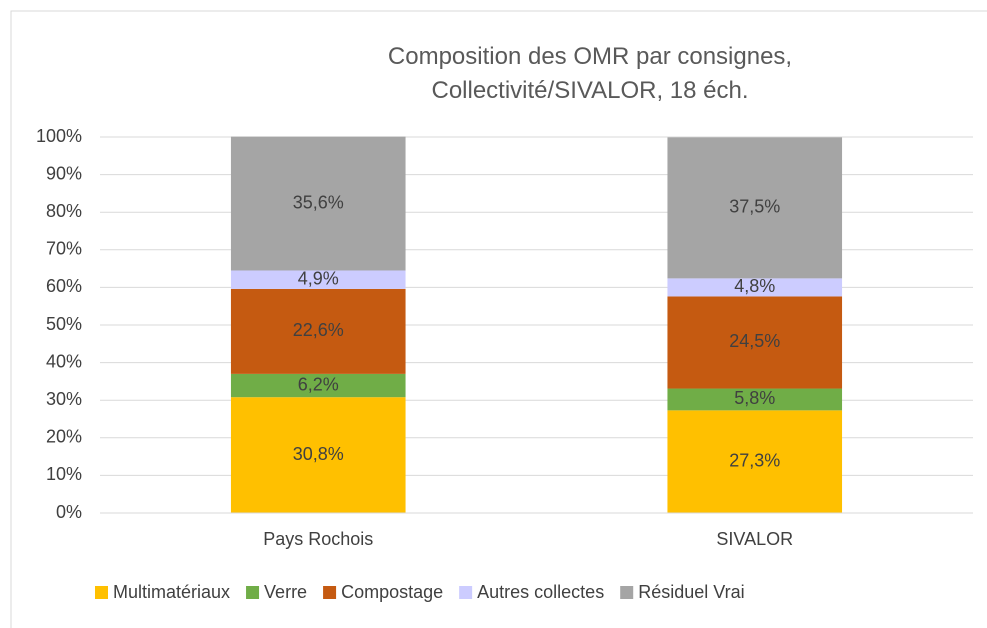 The height and width of the screenshot is (628, 987). What do you see at coordinates (285, 592) in the screenshot?
I see `legend-label: Verre` at bounding box center [285, 592].